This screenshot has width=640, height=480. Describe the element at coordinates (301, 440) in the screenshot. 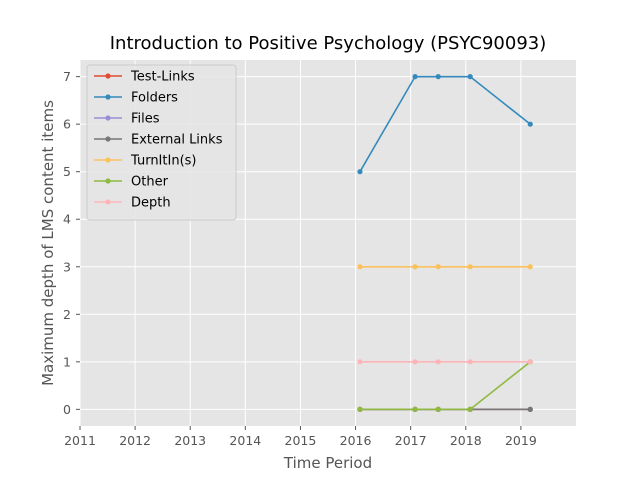

I see `x-tick-label: 2015` at that location.